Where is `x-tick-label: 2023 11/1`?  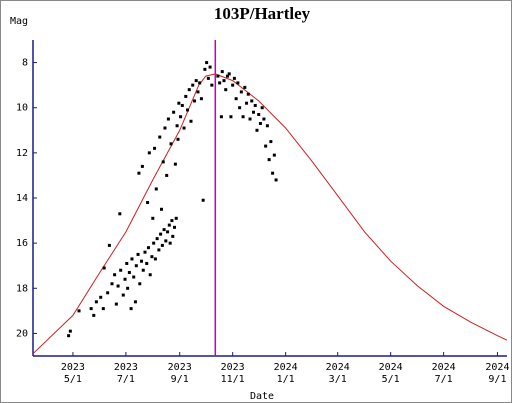 x-tick-label: 2023 11/1 is located at coordinates (233, 373).